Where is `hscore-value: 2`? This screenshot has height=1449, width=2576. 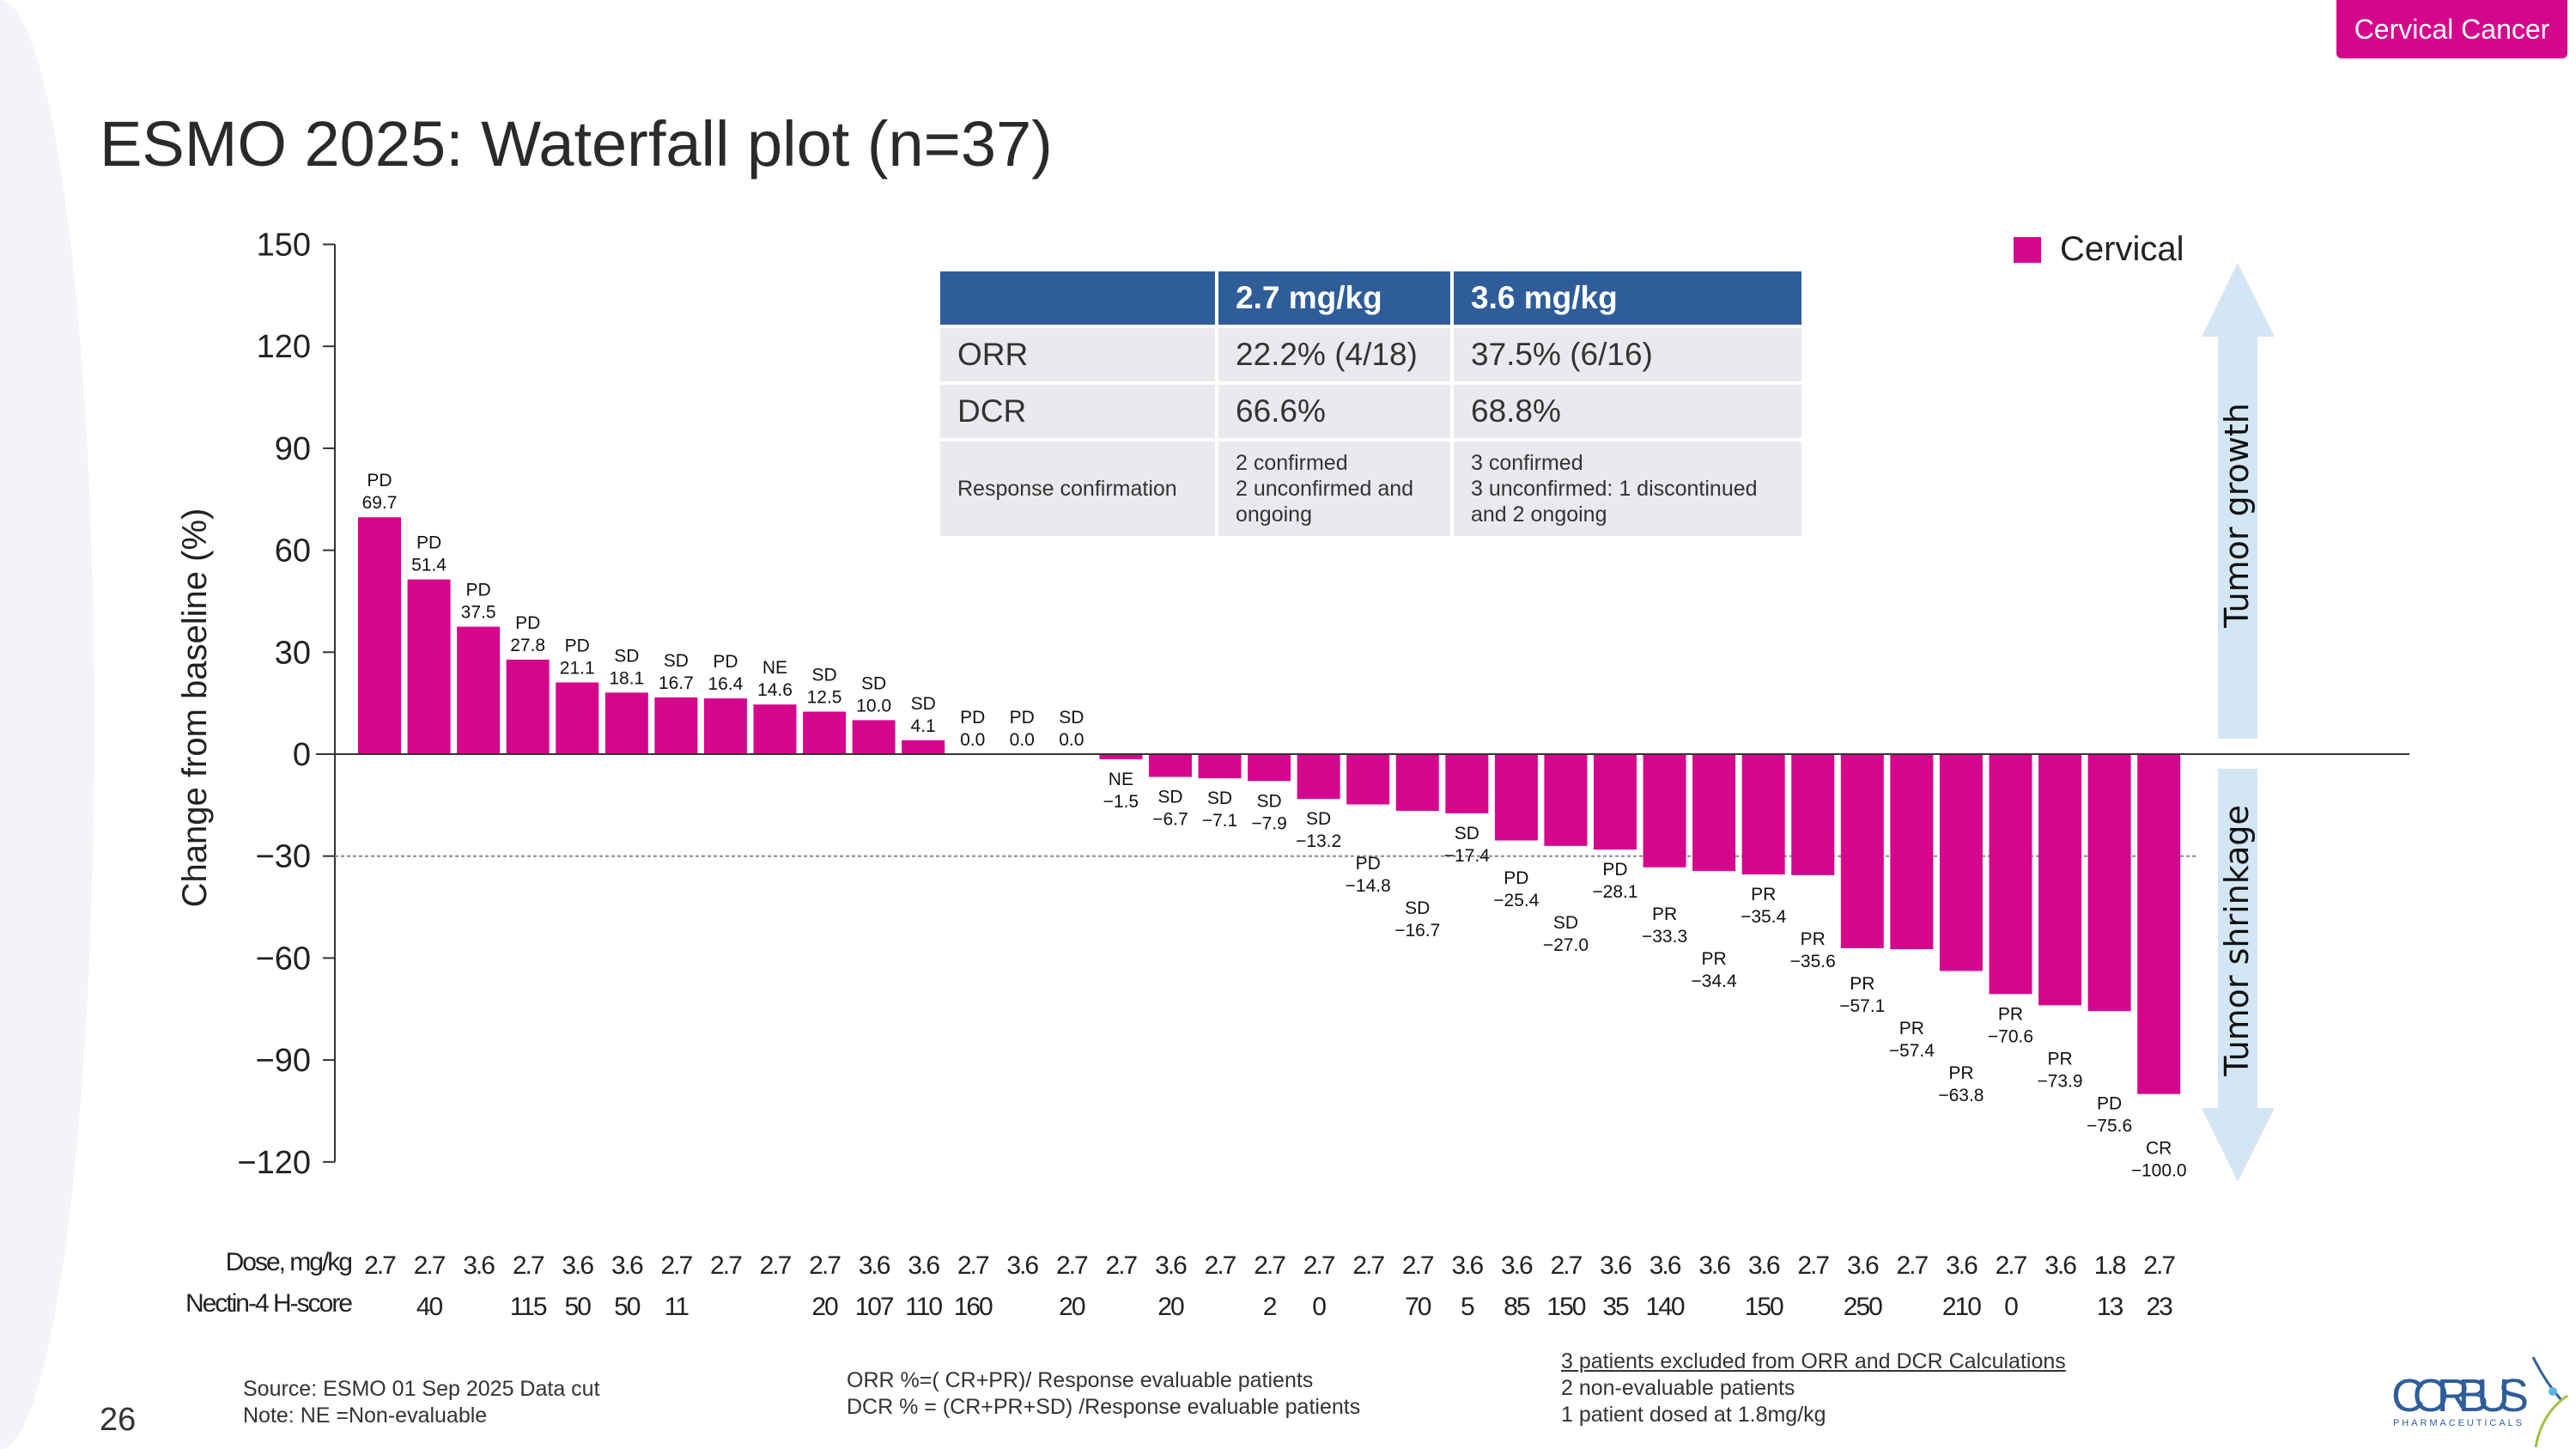 hscore-value: 2 is located at coordinates (1270, 1307).